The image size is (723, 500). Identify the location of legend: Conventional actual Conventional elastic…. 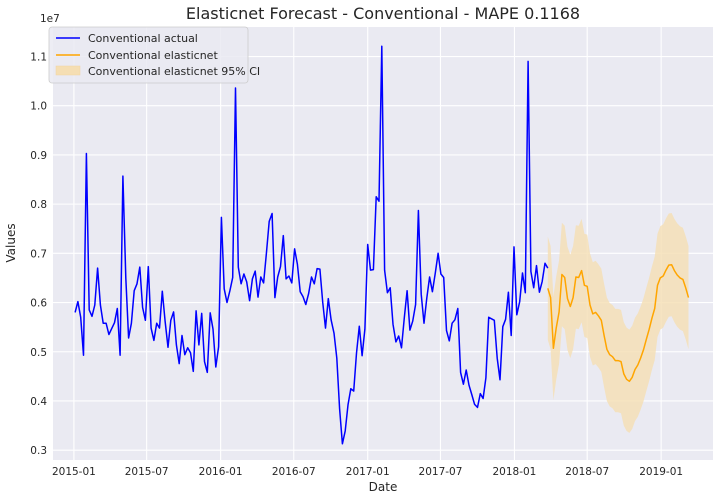
(154, 55).